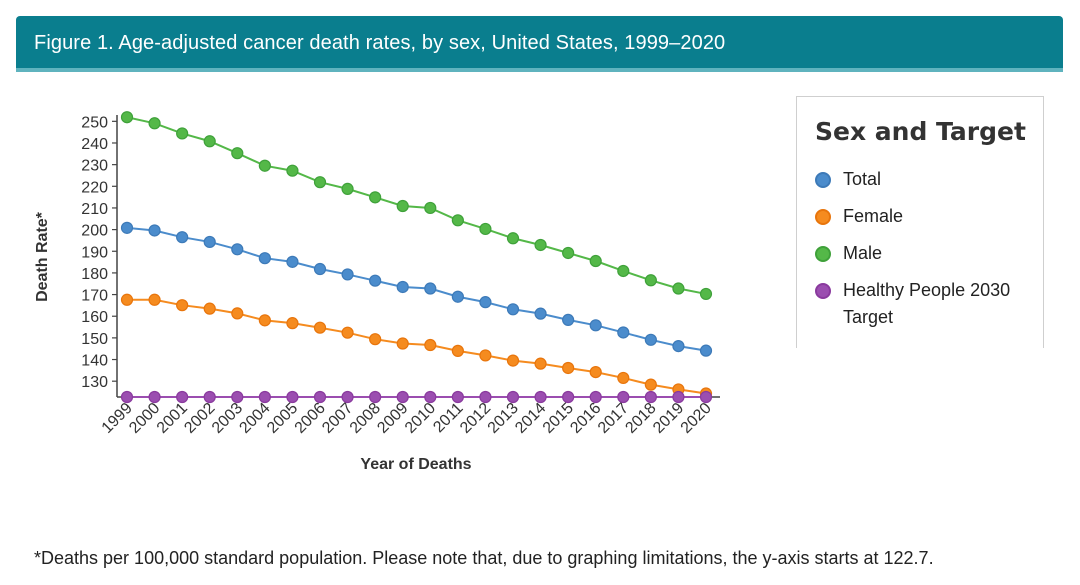 This screenshot has height=585, width=1080. What do you see at coordinates (337, 418) in the screenshot?
I see `x-tick-label: 2007` at bounding box center [337, 418].